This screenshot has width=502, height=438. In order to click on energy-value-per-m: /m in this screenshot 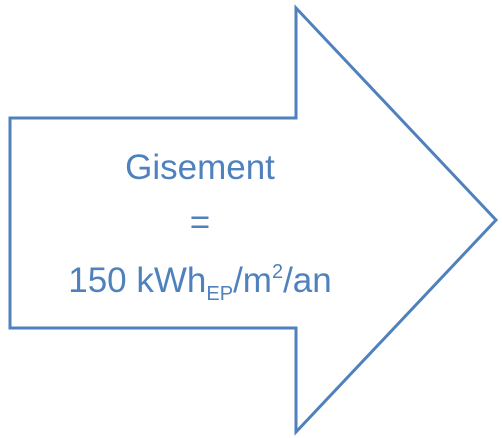, I will do `click(252, 280)`.